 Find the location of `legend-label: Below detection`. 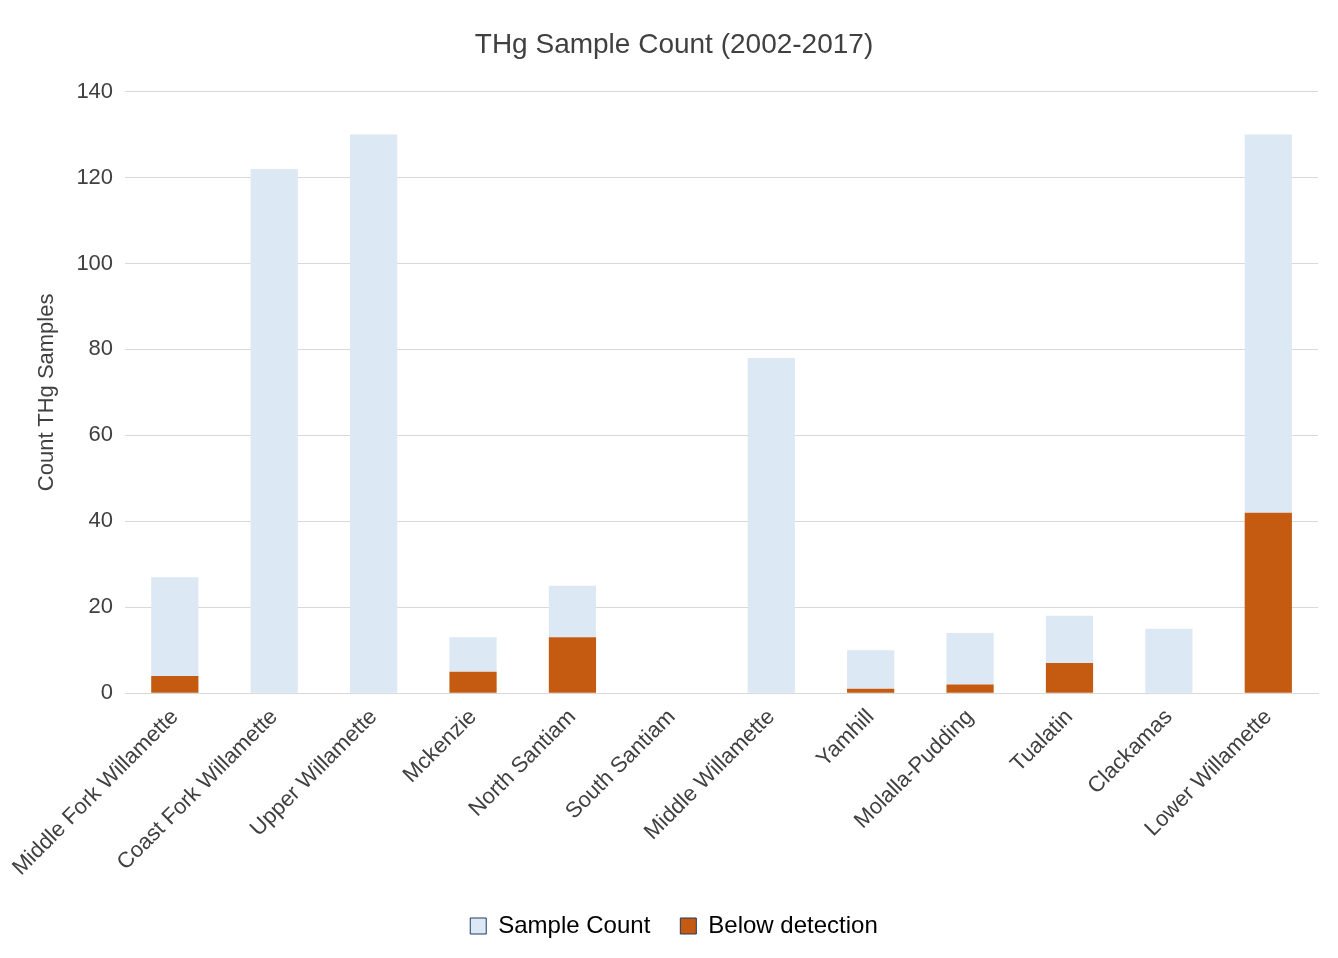

legend-label: Below detection is located at coordinates (793, 924).